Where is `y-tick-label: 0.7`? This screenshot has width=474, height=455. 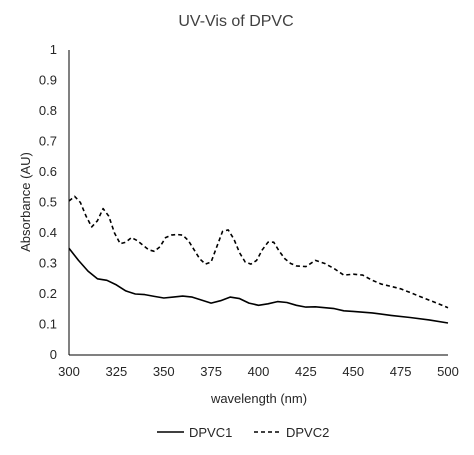 y-tick-label: 0.7 is located at coordinates (48, 141).